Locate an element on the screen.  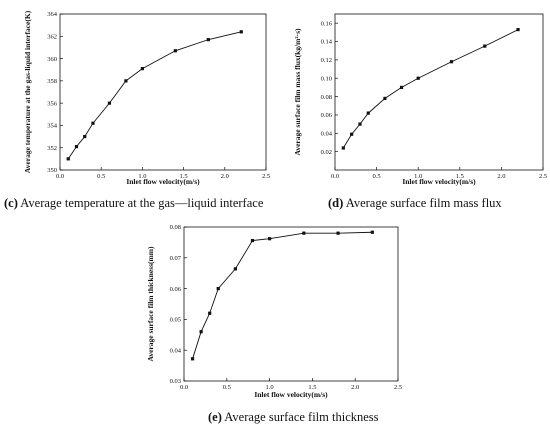
y-tick-label: 0.03 is located at coordinates (175, 381).